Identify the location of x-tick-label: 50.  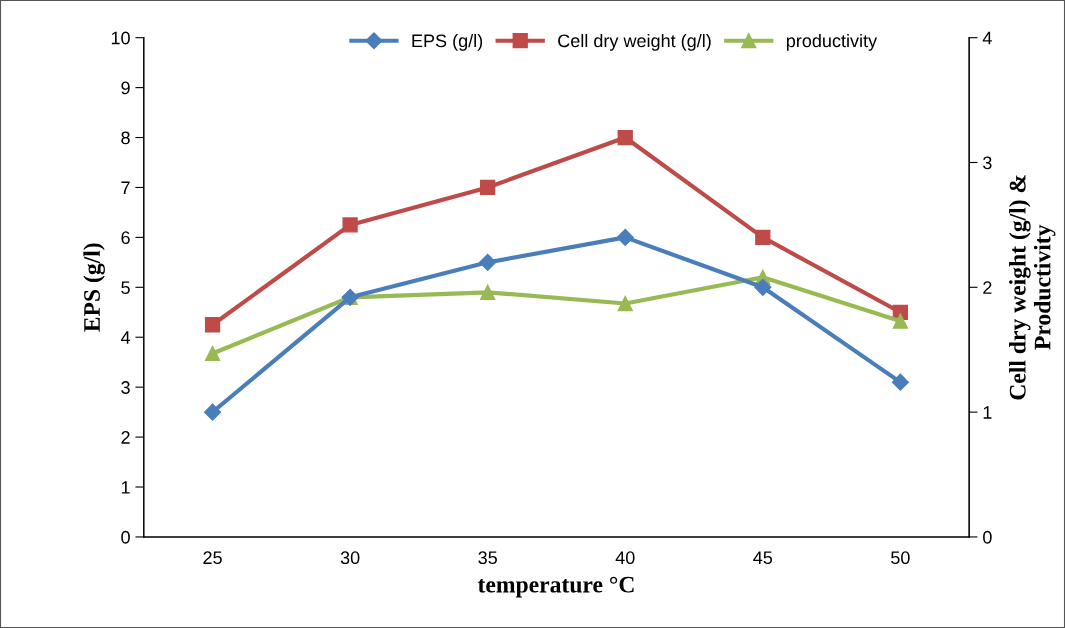
(900, 558).